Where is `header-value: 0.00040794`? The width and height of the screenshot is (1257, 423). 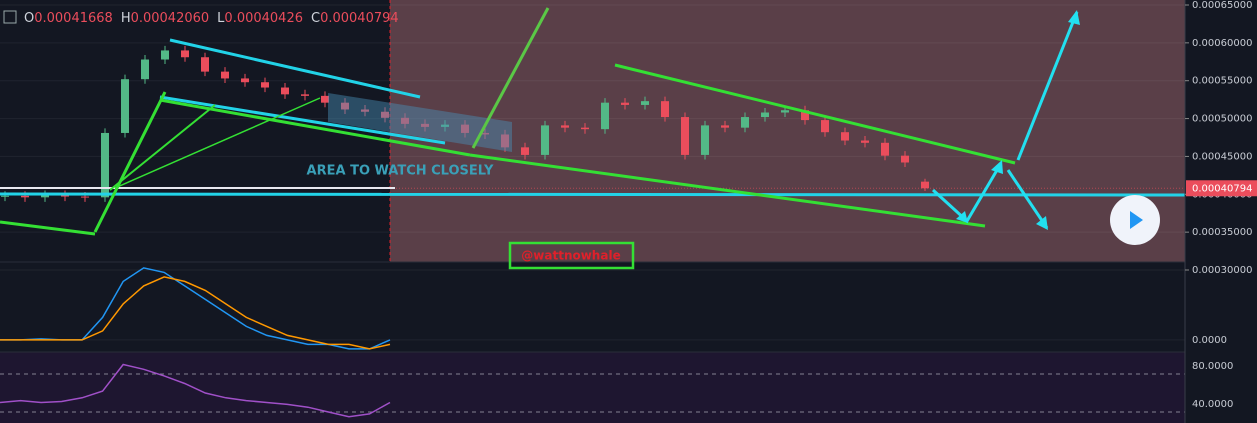
header-value: 0.00040794 is located at coordinates (359, 18).